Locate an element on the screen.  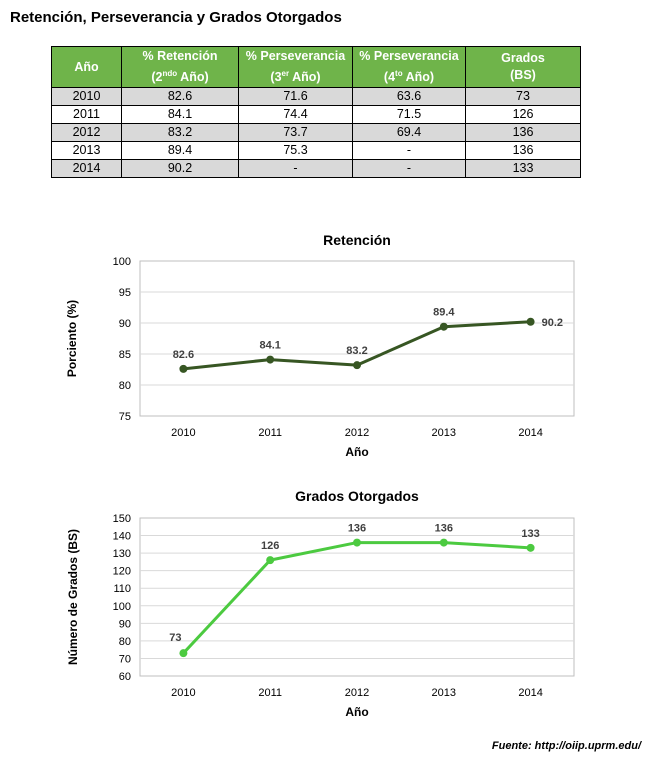
data-label: 89.4 is located at coordinates (444, 313).